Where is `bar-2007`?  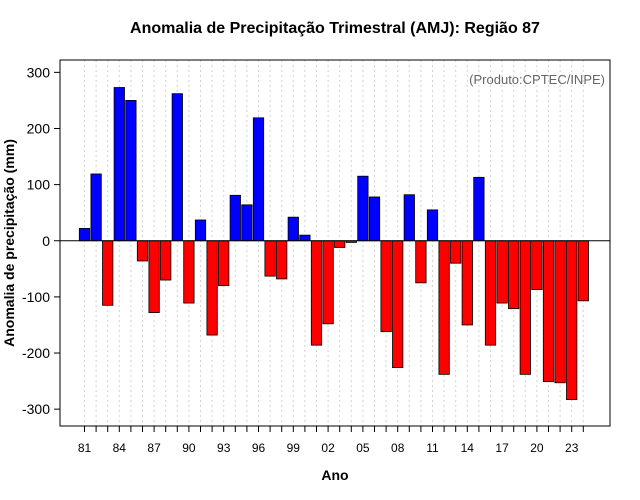 bar-2007 is located at coordinates (386, 286).